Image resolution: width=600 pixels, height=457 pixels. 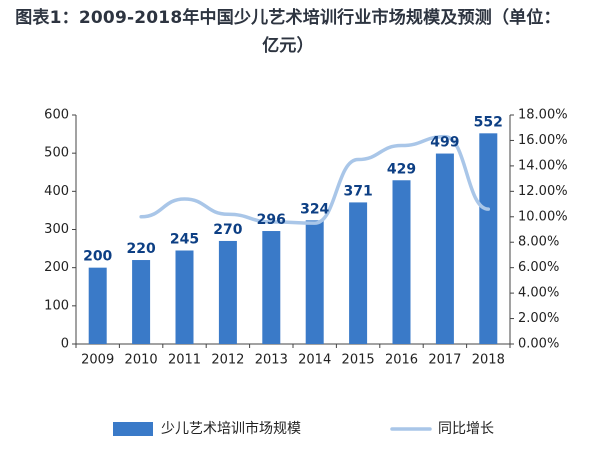 What do you see at coordinates (140, 249) in the screenshot?
I see `bar-data-label-2010: 220` at bounding box center [140, 249].